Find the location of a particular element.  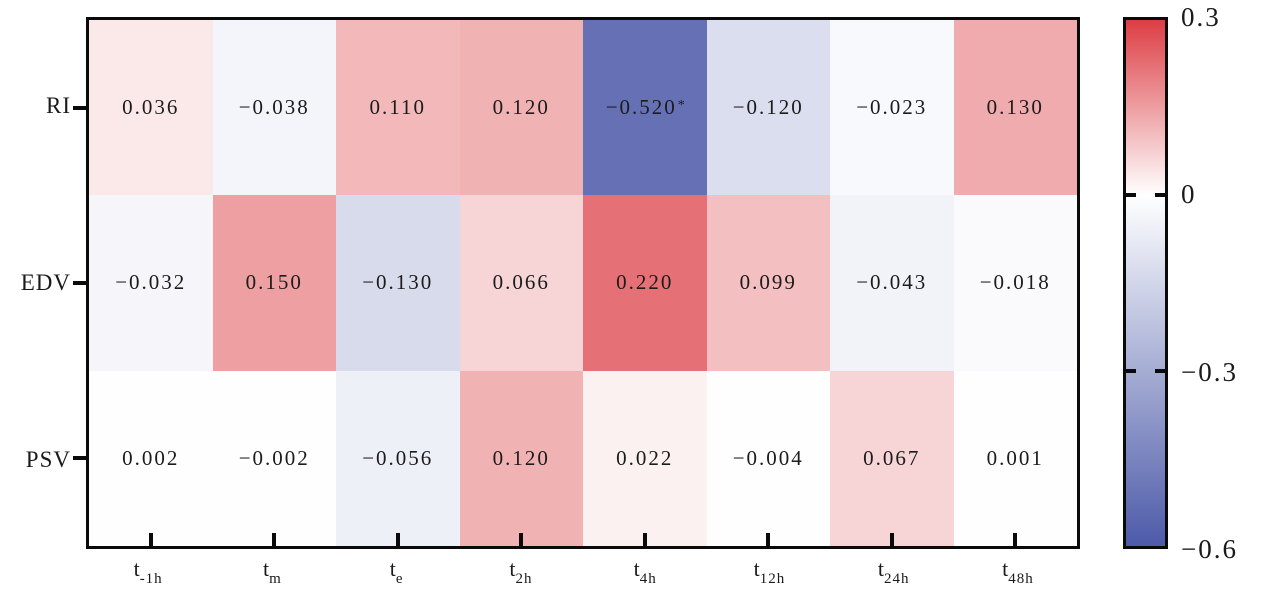

heatmap-cell: 0.001 is located at coordinates (1015, 458).